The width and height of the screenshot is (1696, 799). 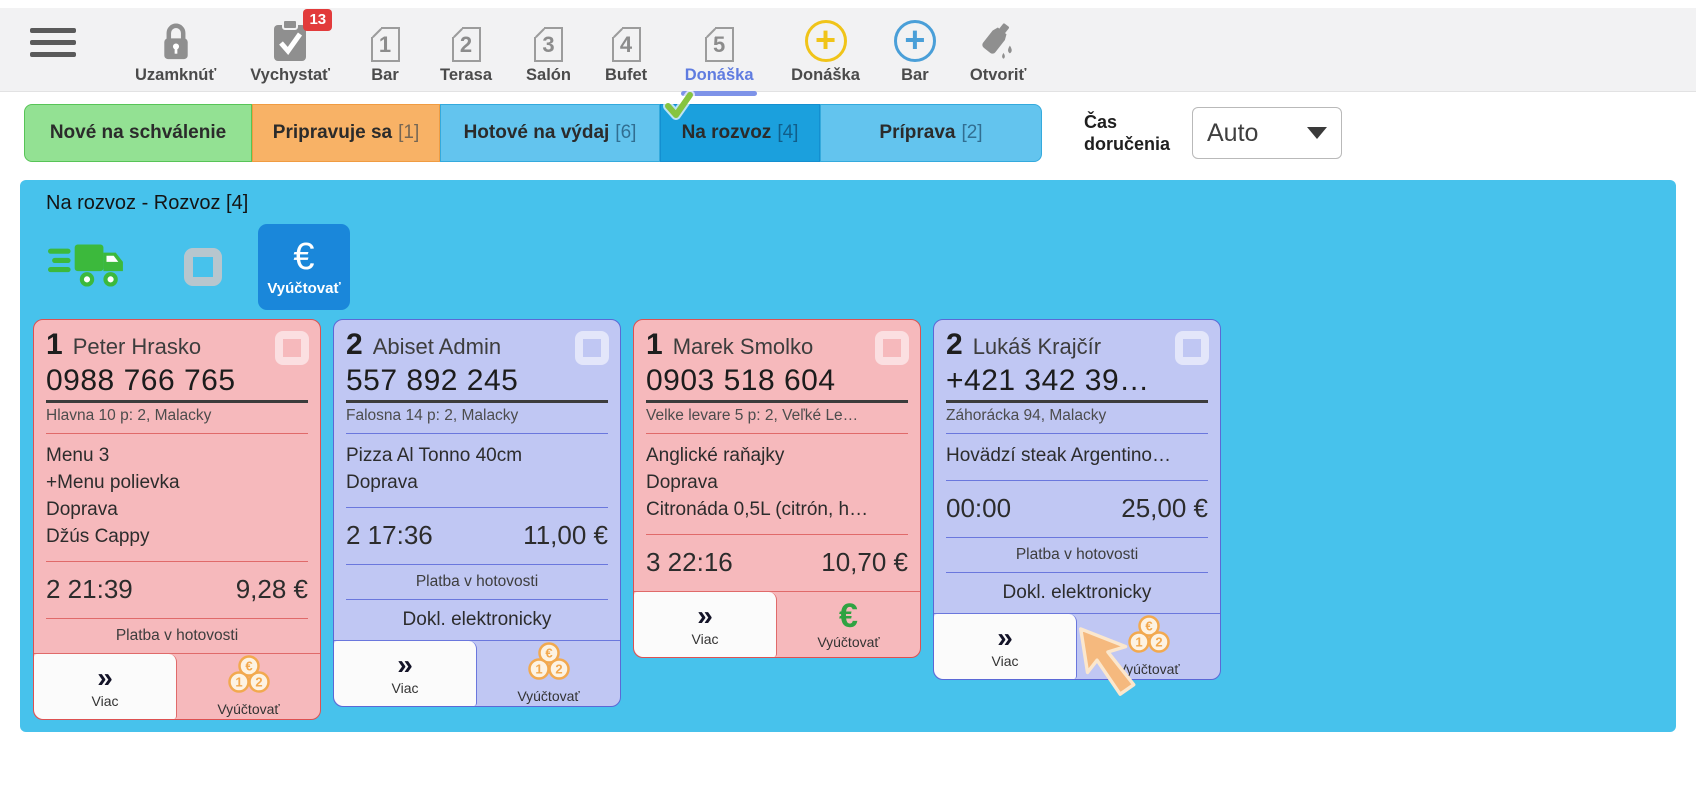 I want to click on order-item: Menu 3, so click(x=78, y=455).